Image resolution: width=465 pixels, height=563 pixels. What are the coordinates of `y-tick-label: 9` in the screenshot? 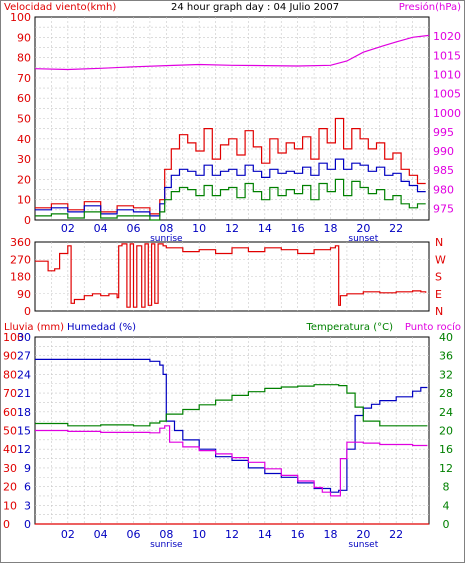 It's located at (27, 468).